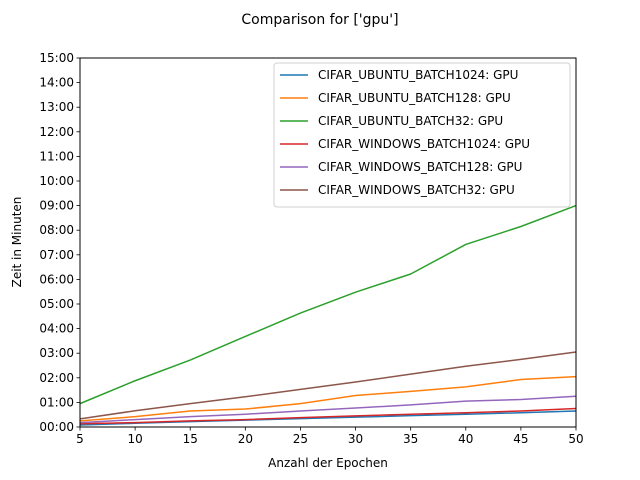 The image size is (640, 480). Describe the element at coordinates (56, 255) in the screenshot. I see `y-tick-label: 07:00` at that location.